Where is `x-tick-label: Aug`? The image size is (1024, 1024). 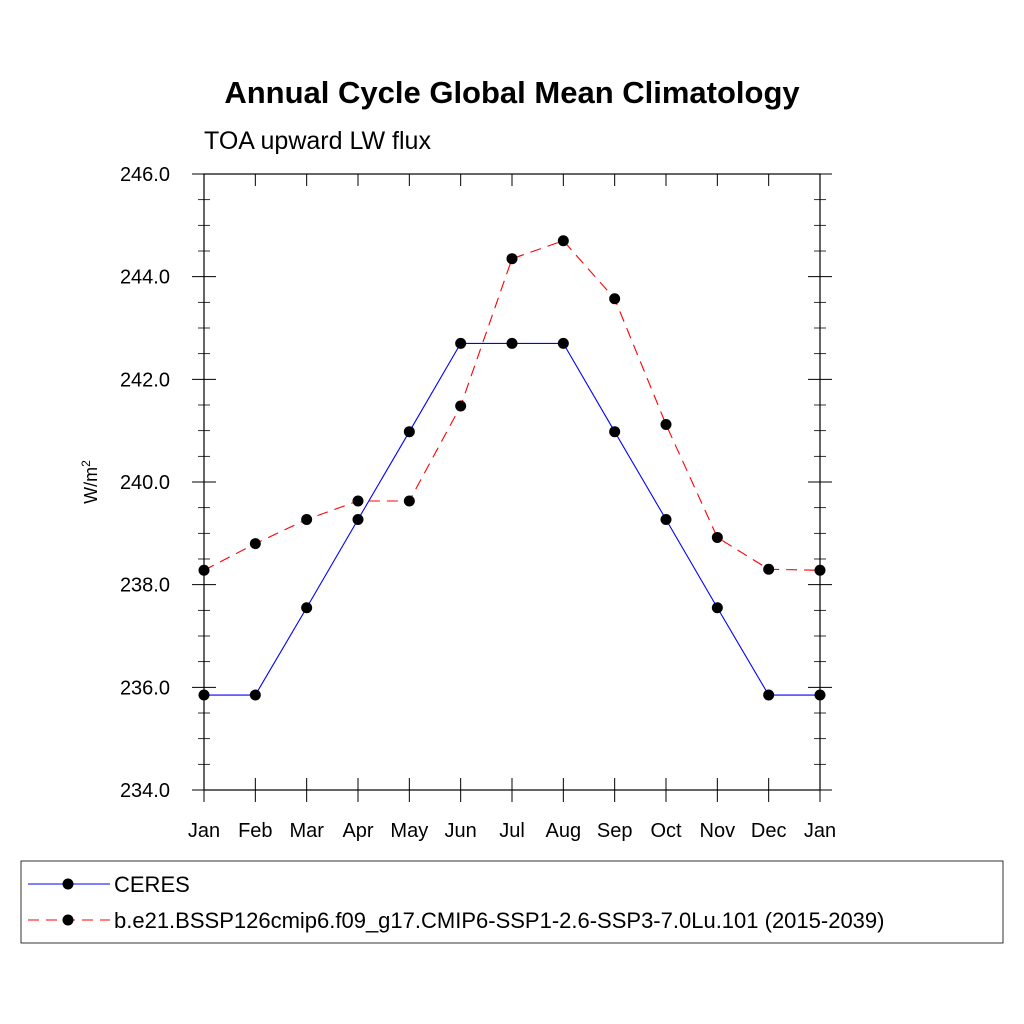 x-tick-label: Aug is located at coordinates (564, 831).